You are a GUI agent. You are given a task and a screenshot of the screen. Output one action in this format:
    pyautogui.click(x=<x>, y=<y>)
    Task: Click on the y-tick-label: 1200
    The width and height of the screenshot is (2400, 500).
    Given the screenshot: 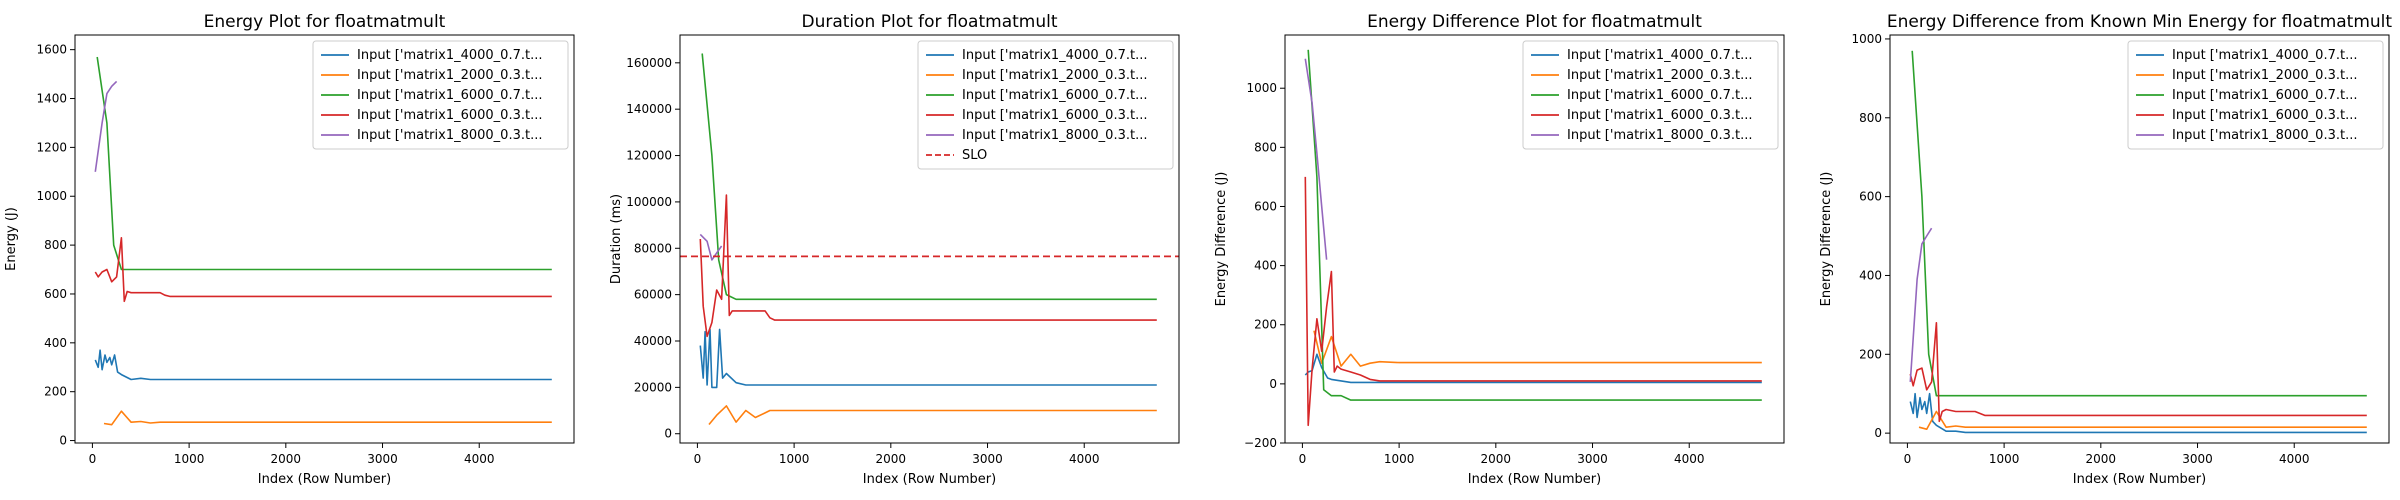 What is the action you would take?
    pyautogui.click(x=51, y=147)
    